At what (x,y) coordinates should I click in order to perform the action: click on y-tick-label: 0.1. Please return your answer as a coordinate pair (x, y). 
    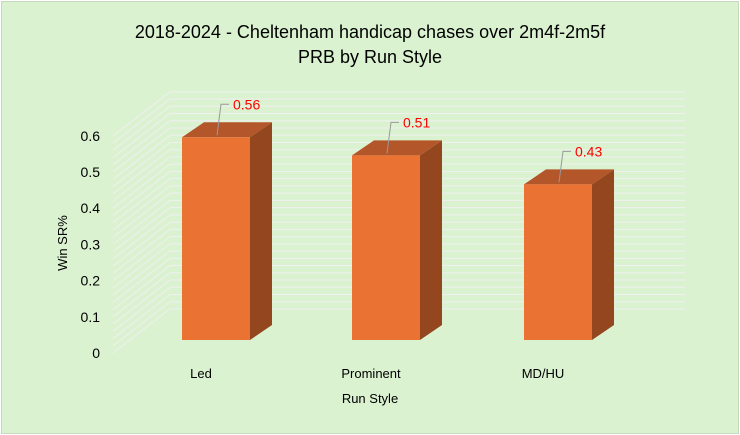
    Looking at the image, I should click on (91, 317).